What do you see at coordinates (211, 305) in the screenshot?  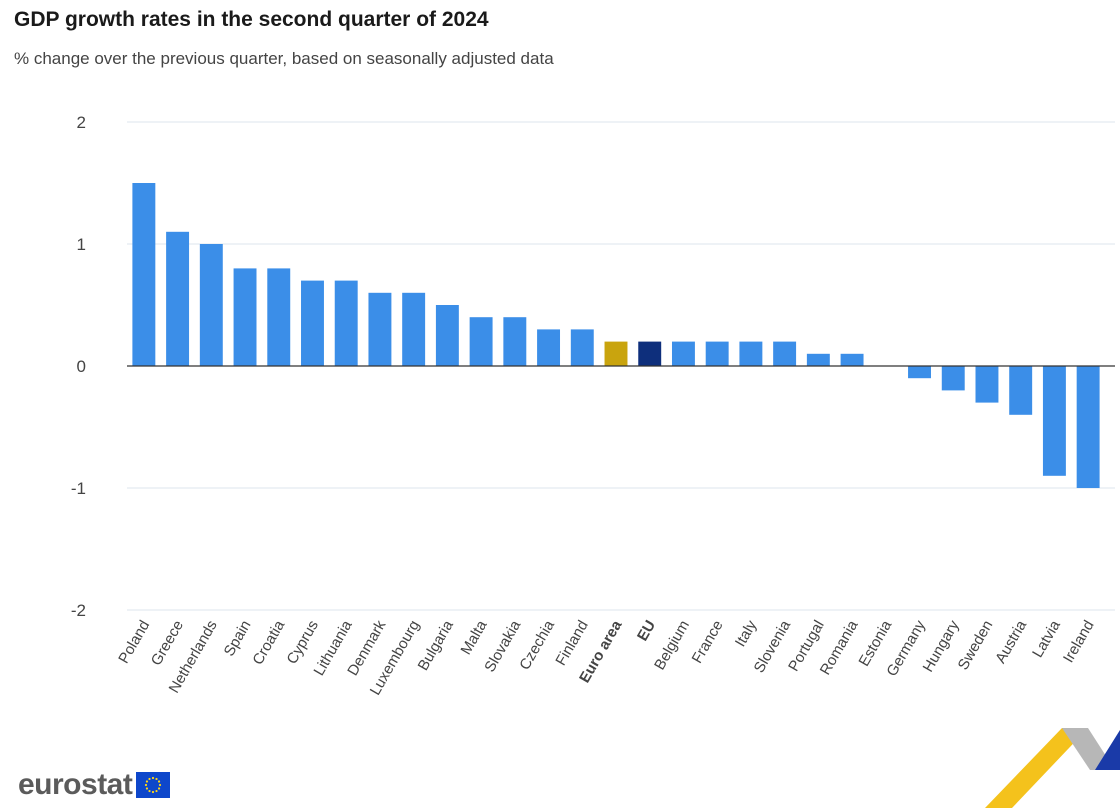 I see `bar-netherlands` at bounding box center [211, 305].